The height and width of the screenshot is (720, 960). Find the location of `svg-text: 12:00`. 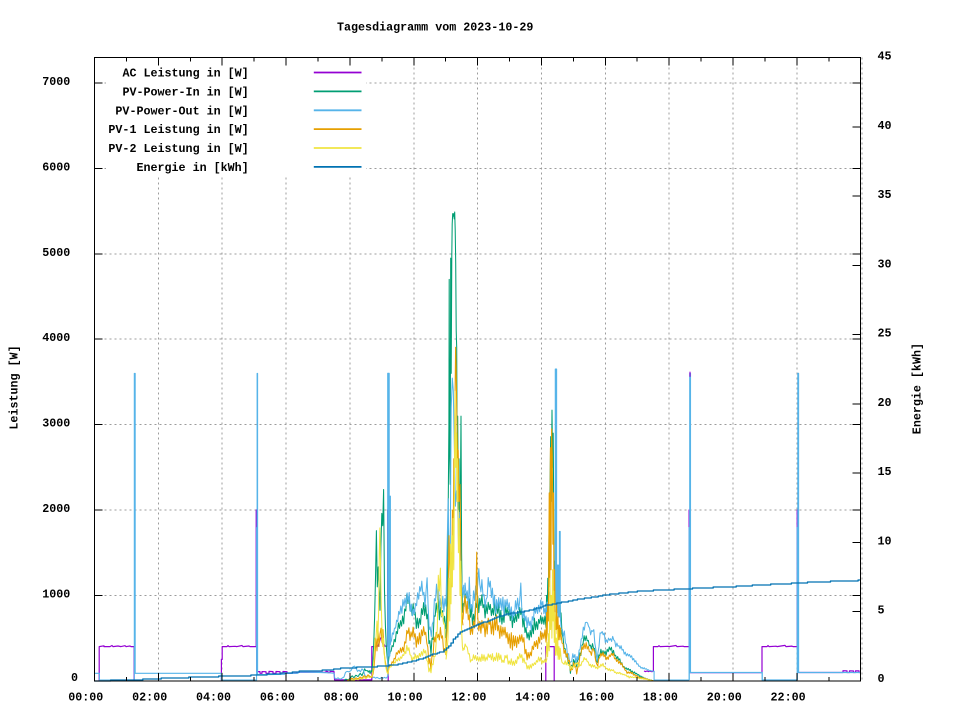

svg-text: 12:00 is located at coordinates (468, 697).